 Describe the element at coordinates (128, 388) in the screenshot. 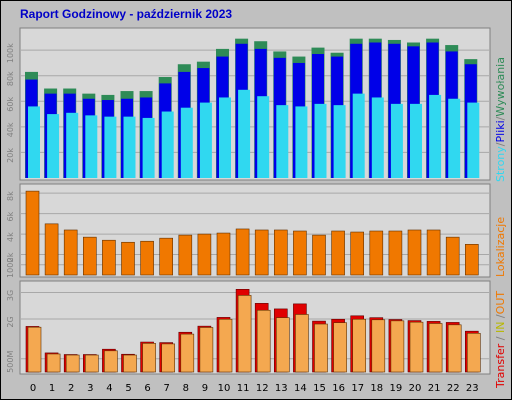

I see `x-tick-label: 5` at that location.